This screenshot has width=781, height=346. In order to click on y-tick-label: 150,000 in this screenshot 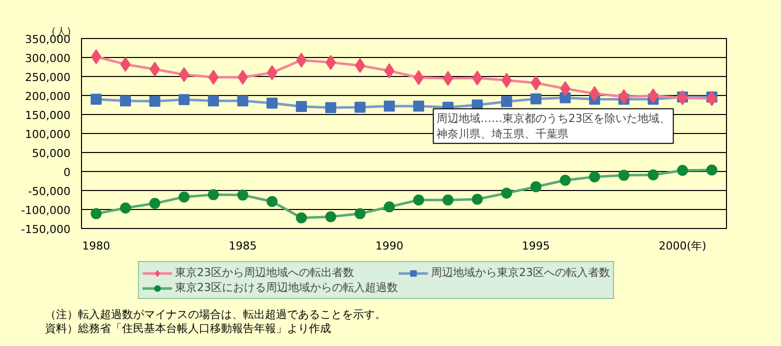, I will do `click(48, 115)`.